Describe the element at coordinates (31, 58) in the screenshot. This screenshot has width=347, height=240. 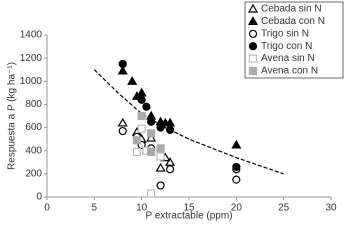
I see `y-tick-label: 1200` at that location.